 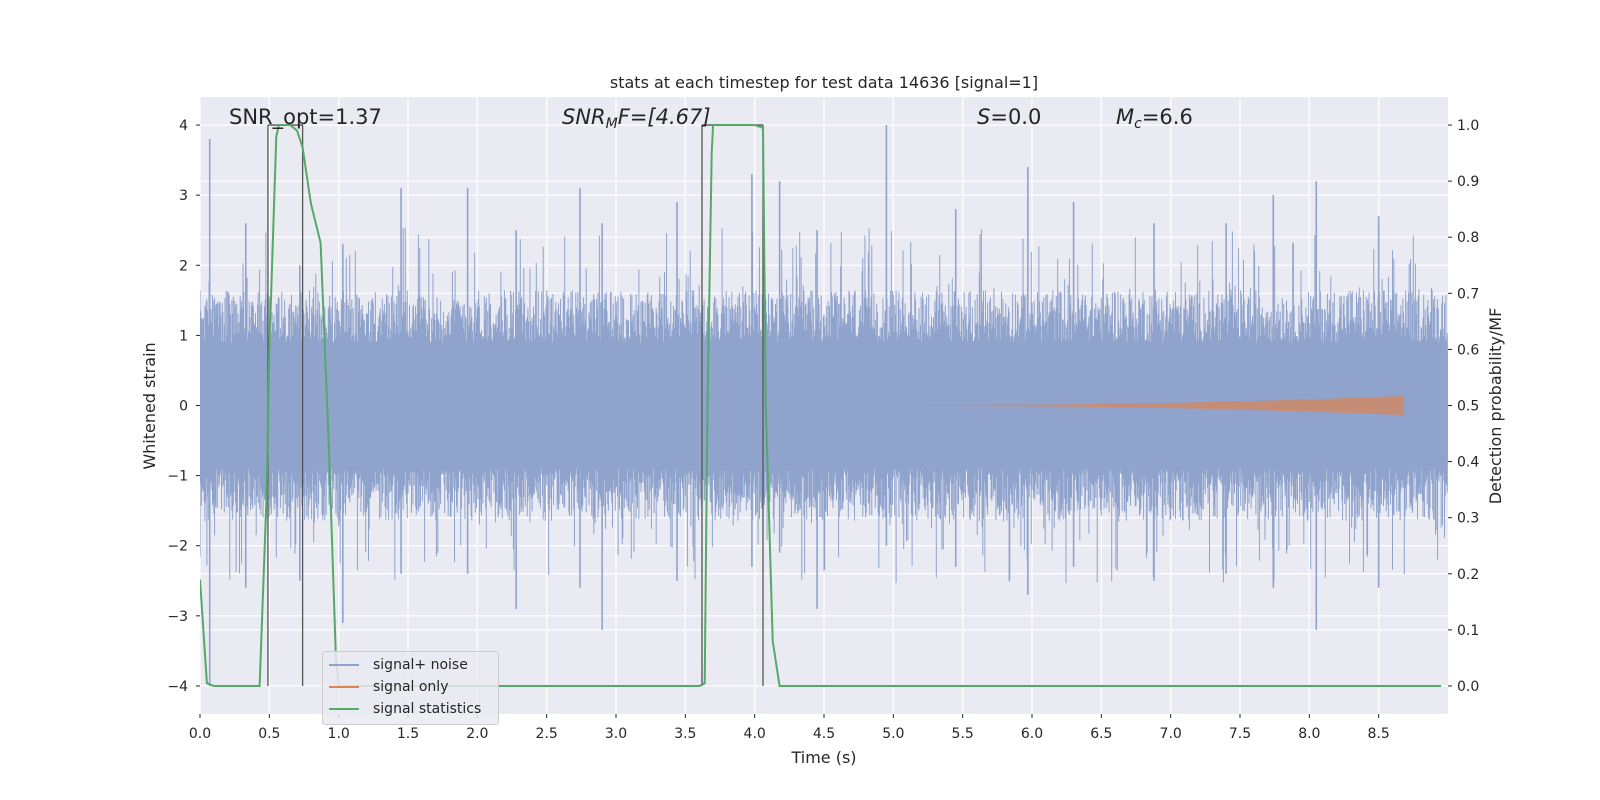 I want to click on y-right-tick-label: 0.8, so click(x=1468, y=238).